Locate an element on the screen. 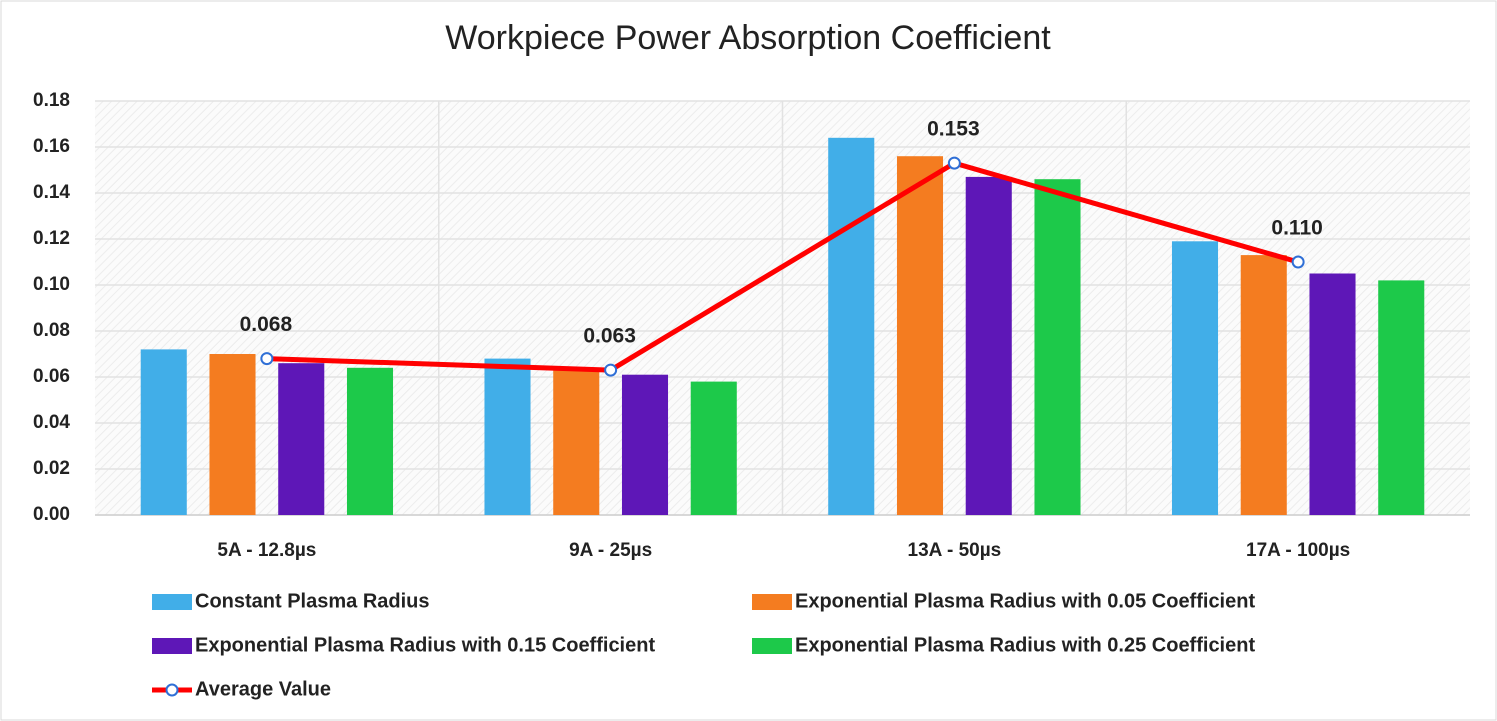 This screenshot has height=721, width=1497. y-tick-label: 0.08 is located at coordinates (51, 330).